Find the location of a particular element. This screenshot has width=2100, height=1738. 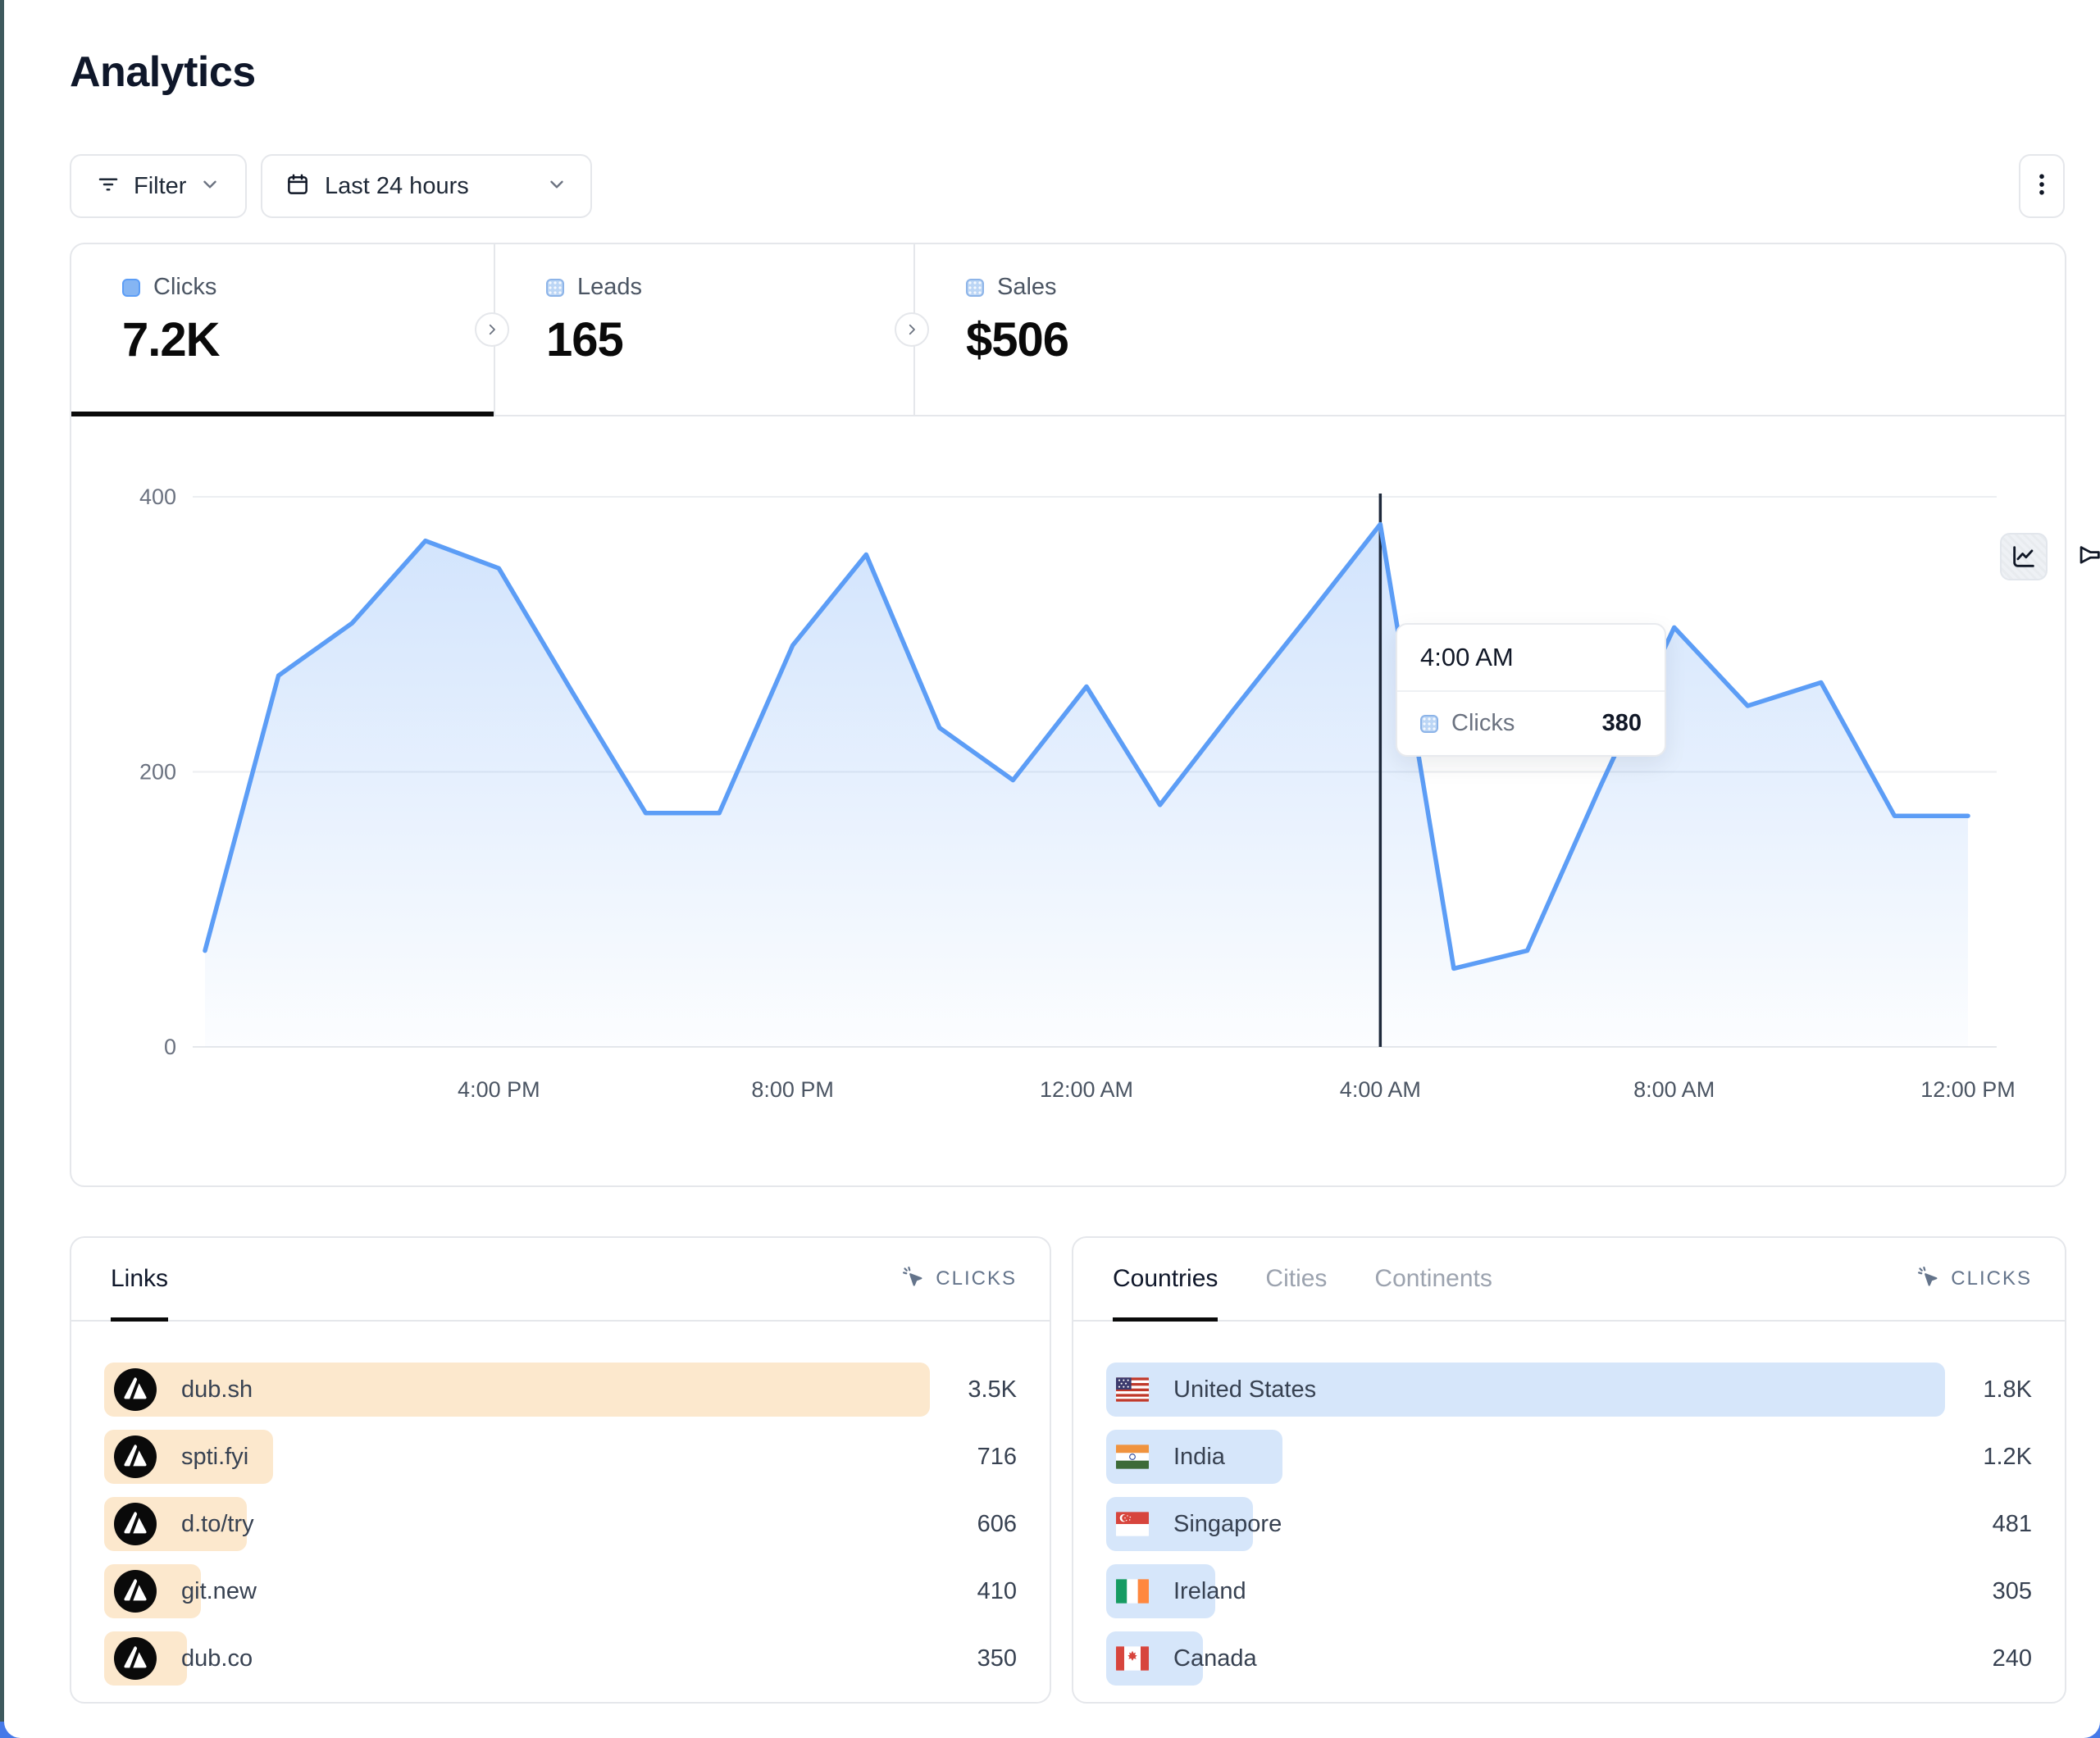

link-label: spti.fyi is located at coordinates (215, 1456).